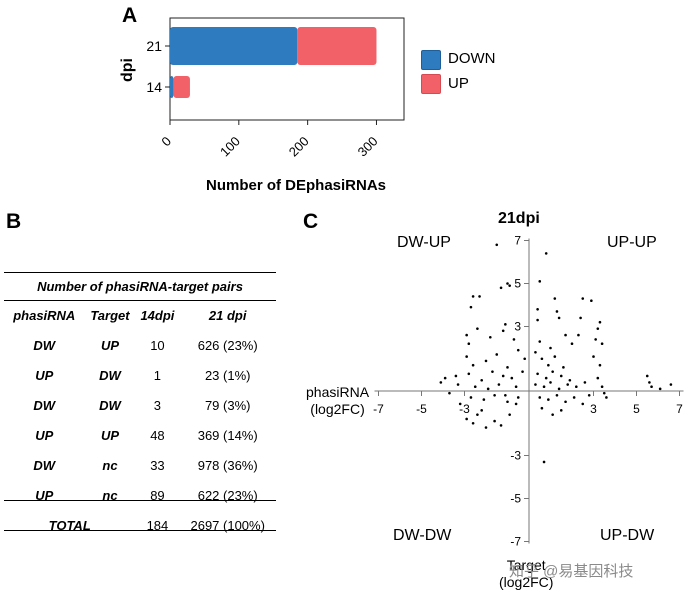 The width and height of the screenshot is (685, 595). I want to click on y-tick-label: 7, so click(517, 241).